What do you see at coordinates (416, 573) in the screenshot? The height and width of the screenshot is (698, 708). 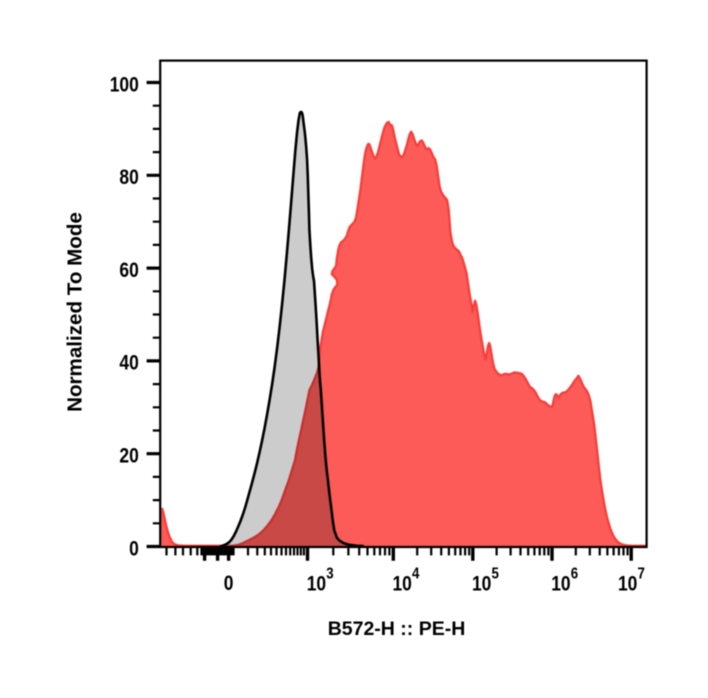 I see `svg-text: 4` at bounding box center [416, 573].